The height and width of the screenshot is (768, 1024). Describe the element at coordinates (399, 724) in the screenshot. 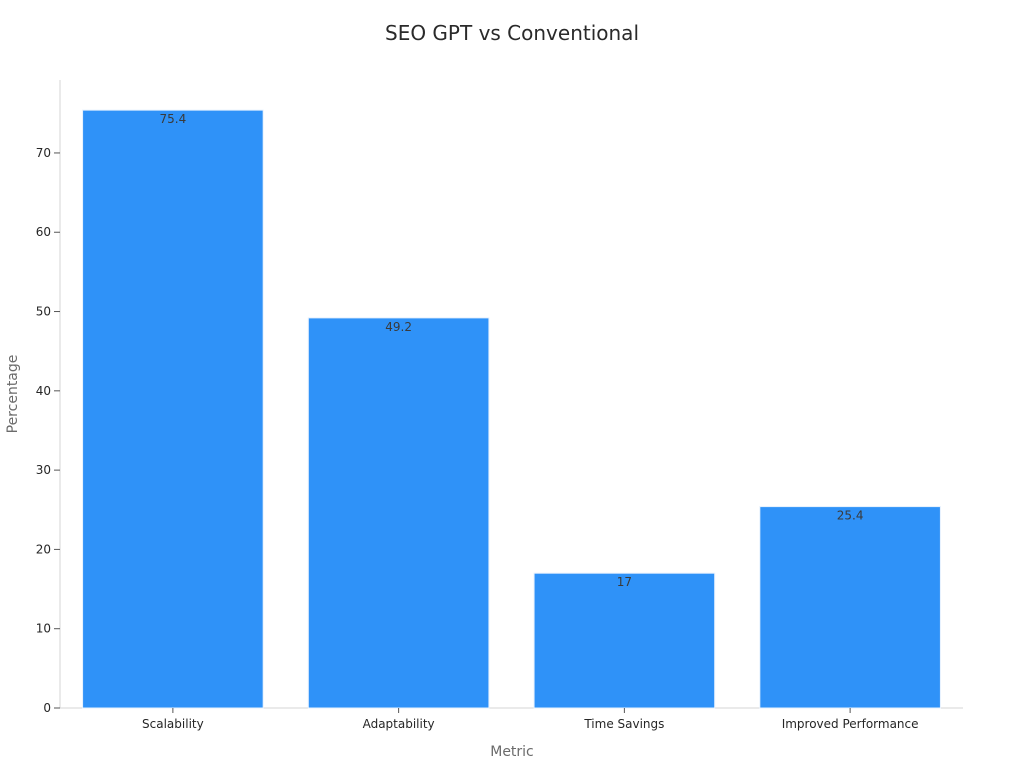

I see `x-tick-label: Adaptability` at that location.